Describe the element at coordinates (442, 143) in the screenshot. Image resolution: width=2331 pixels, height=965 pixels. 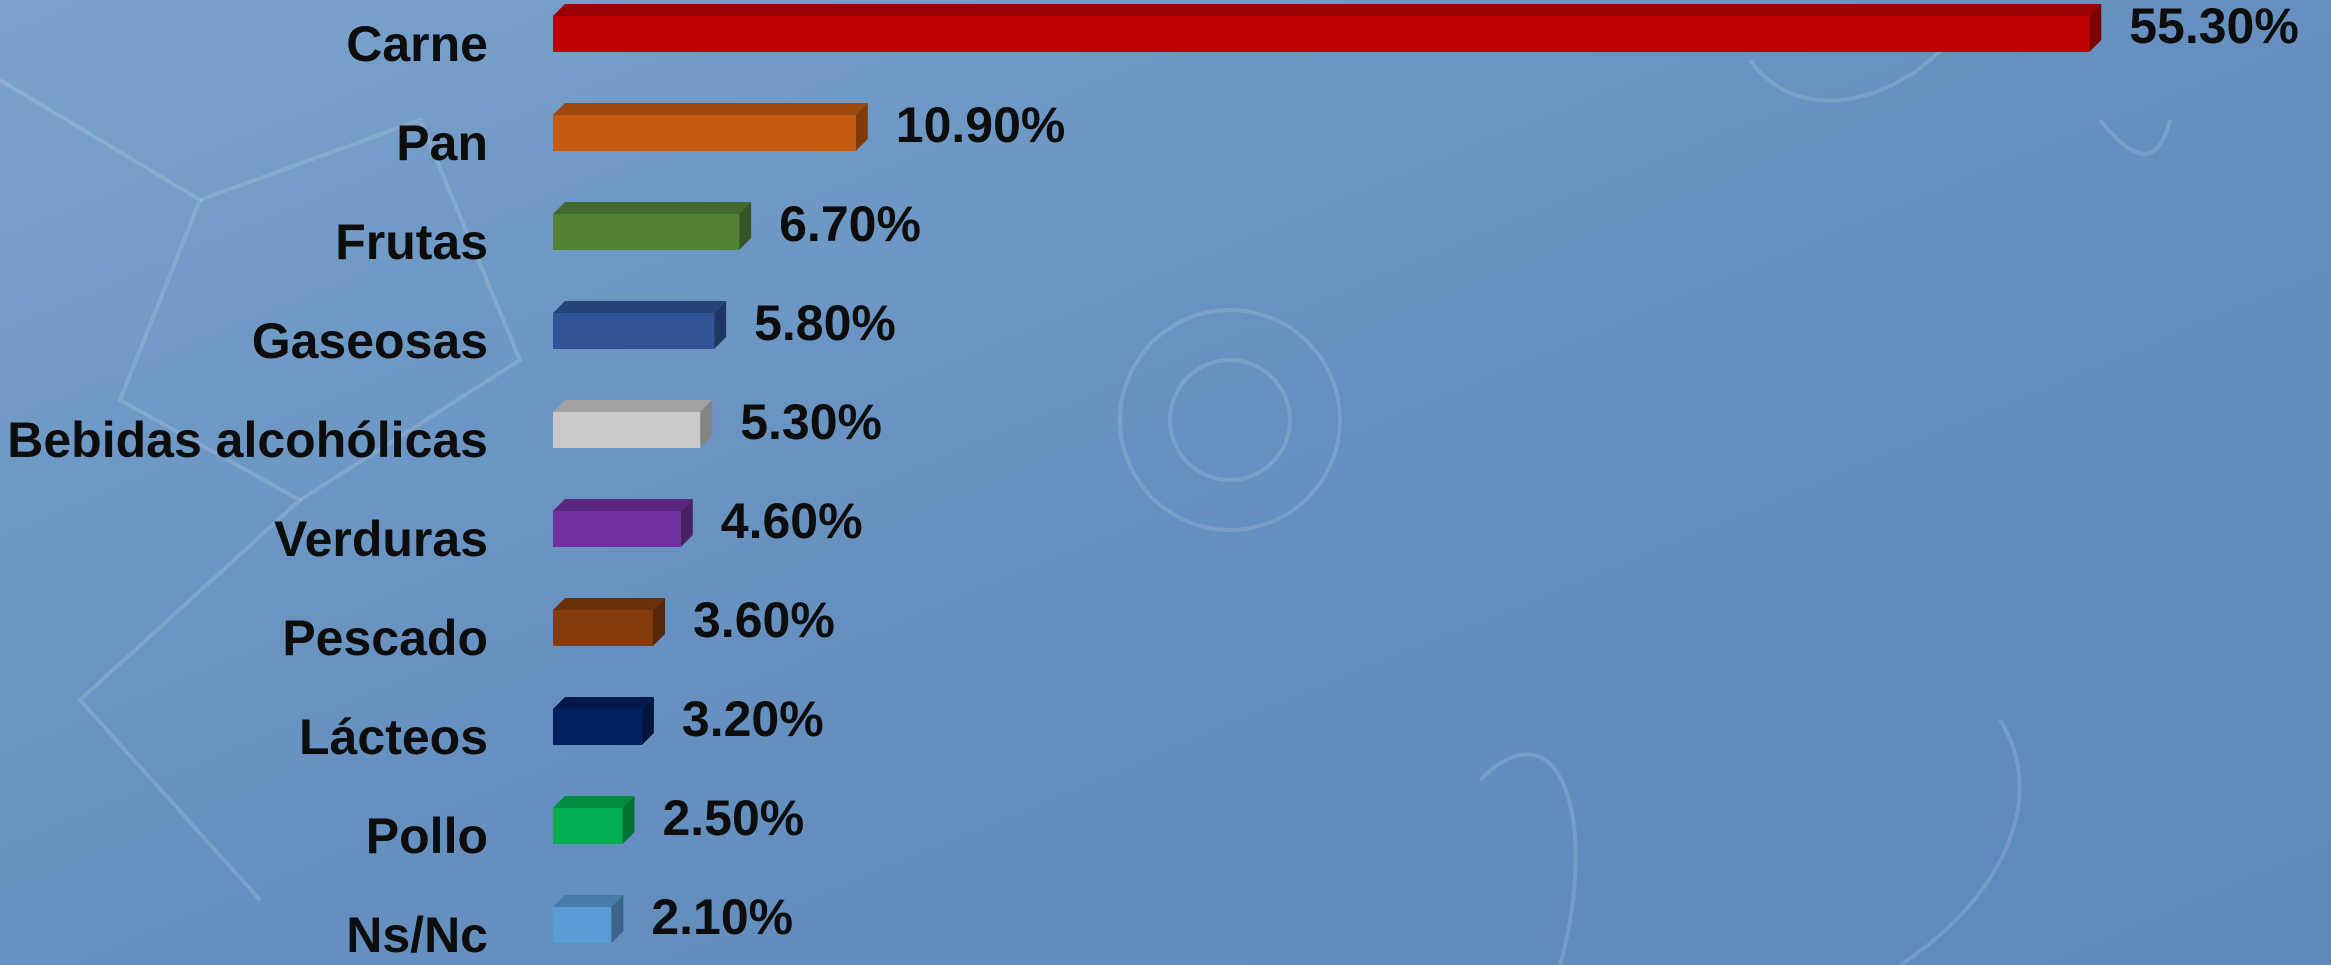
I see `category-label: Pan` at that location.